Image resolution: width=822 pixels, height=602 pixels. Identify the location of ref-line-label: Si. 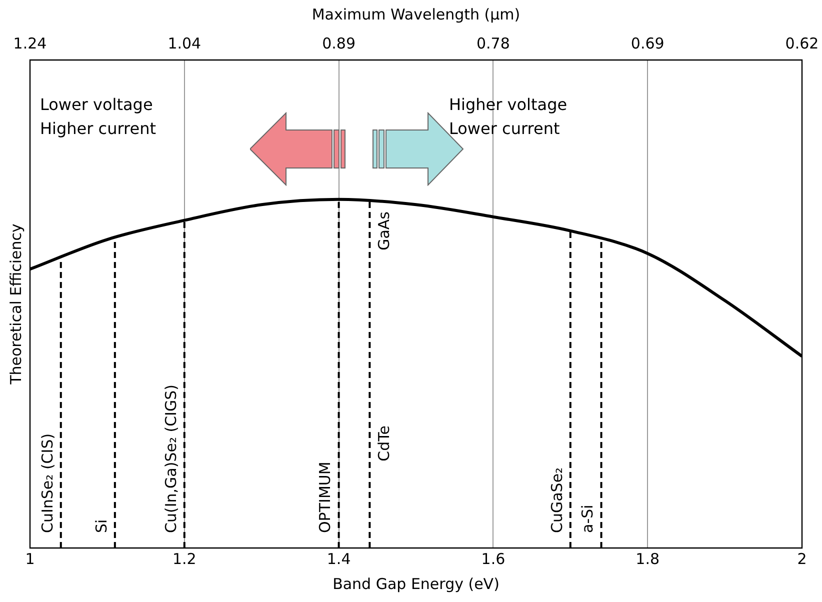
(101, 526).